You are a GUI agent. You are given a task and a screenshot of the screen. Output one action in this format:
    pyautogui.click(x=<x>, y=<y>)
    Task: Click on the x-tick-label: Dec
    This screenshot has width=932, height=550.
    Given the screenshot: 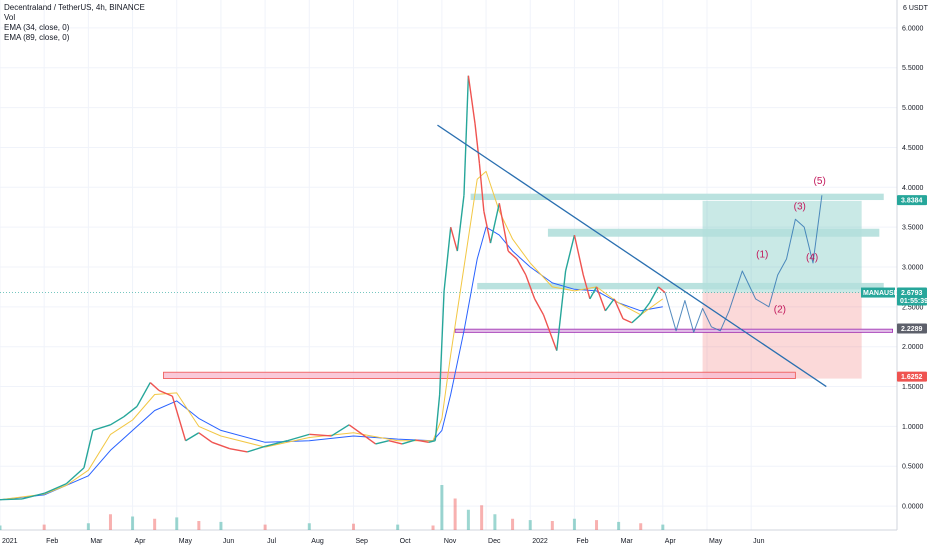 What is the action you would take?
    pyautogui.click(x=494, y=541)
    